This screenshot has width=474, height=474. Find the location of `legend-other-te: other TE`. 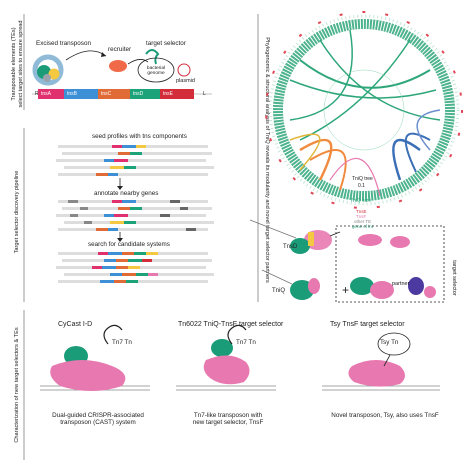

legend-other-te: other TE is located at coordinates (363, 221).